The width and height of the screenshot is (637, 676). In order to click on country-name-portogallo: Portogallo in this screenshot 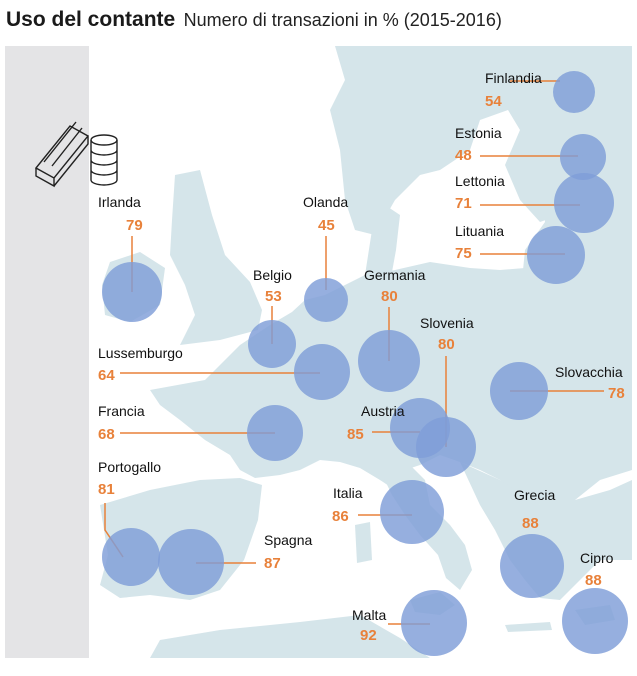, I will do `click(129, 467)`.